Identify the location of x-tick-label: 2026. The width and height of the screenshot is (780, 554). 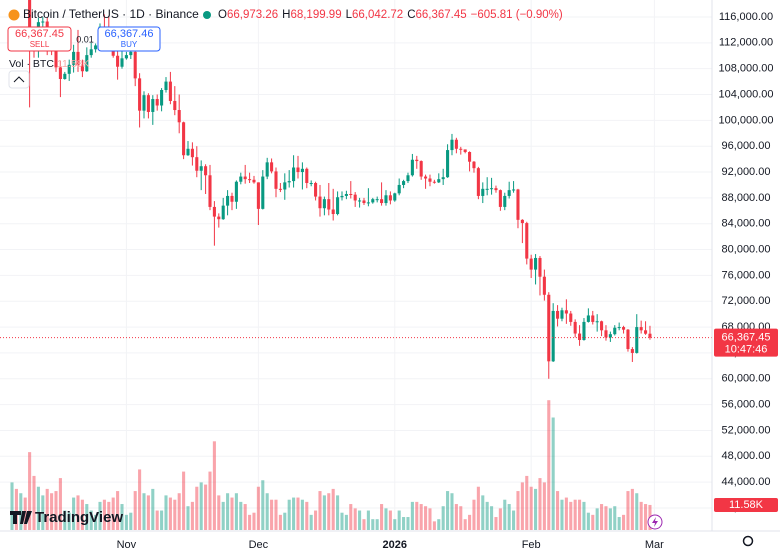
(395, 545).